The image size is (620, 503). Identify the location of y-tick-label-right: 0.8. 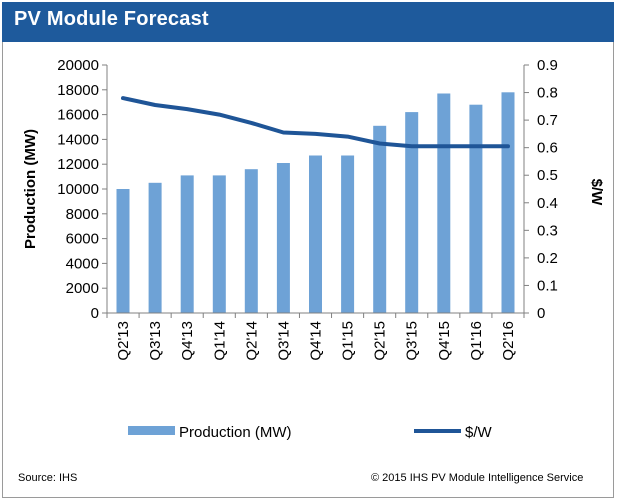
(547, 93).